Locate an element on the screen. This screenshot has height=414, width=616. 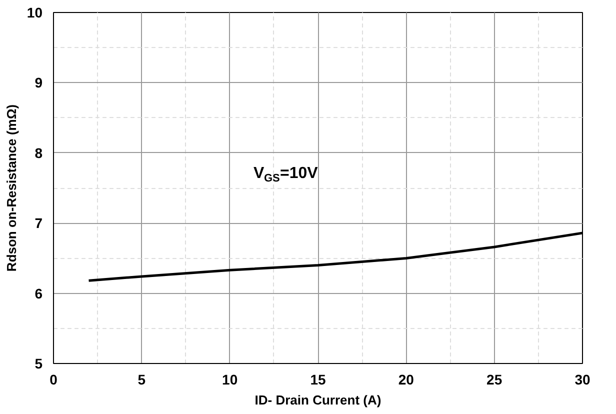
y-tick-label: 6 is located at coordinates (38, 293).